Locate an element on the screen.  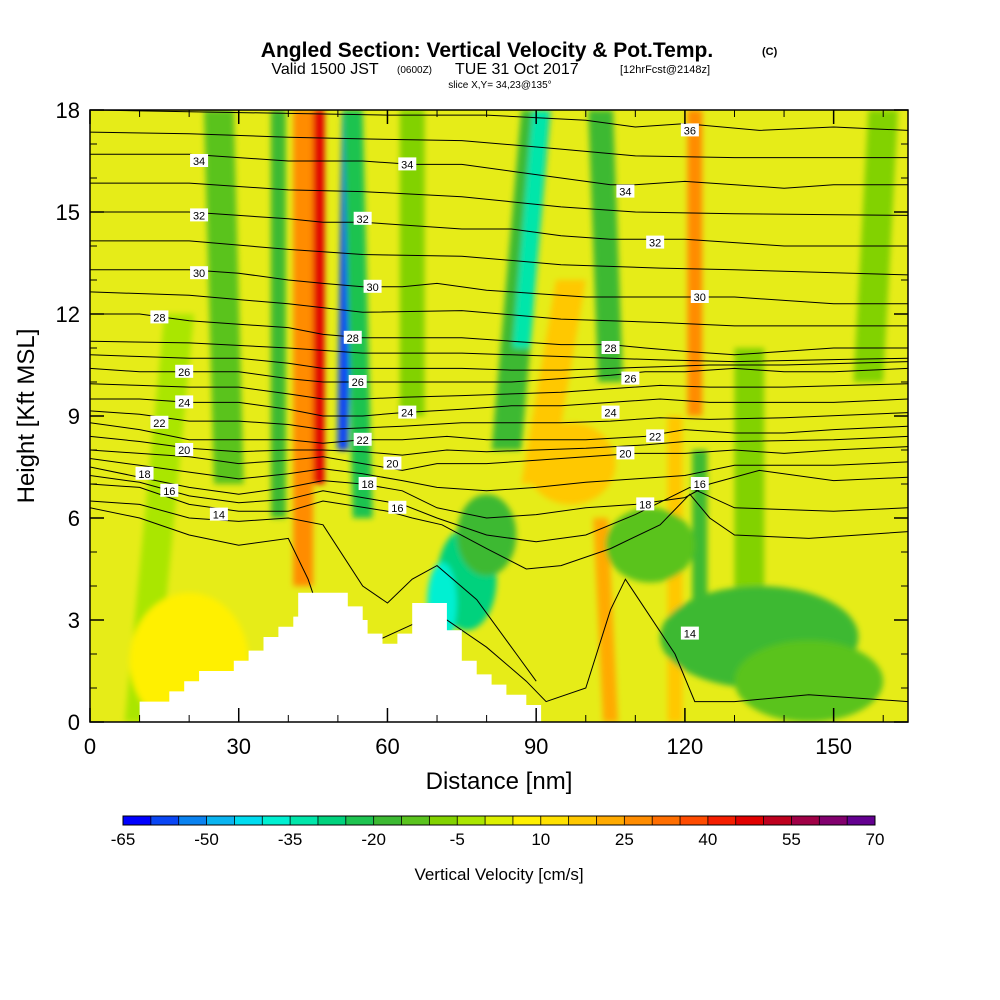
colorbar-tick-label: -65 is located at coordinates (123, 839).